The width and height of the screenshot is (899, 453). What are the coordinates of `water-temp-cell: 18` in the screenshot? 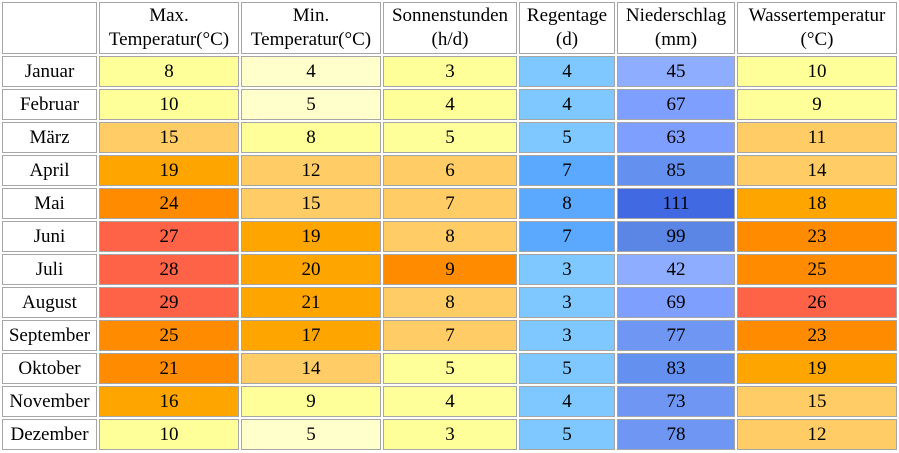 It's located at (817, 203).